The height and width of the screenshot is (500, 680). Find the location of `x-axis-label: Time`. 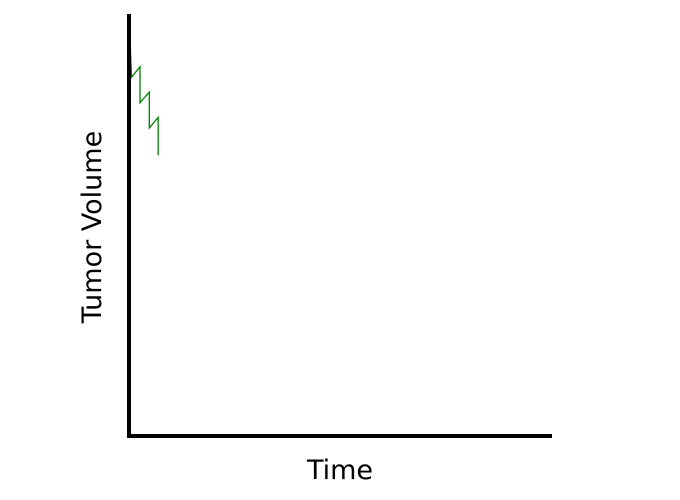

x-axis-label: Time is located at coordinates (339, 470).